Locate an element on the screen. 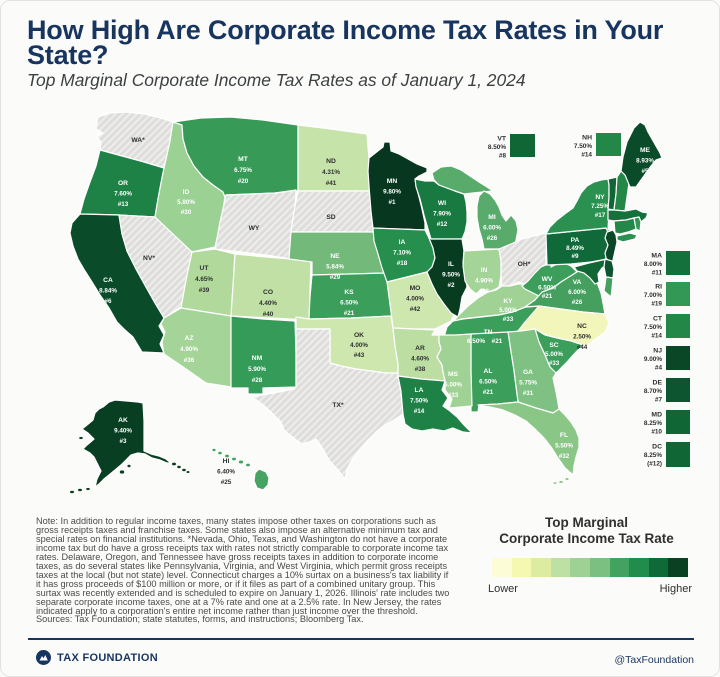  svg-text: IL is located at coordinates (451, 264).